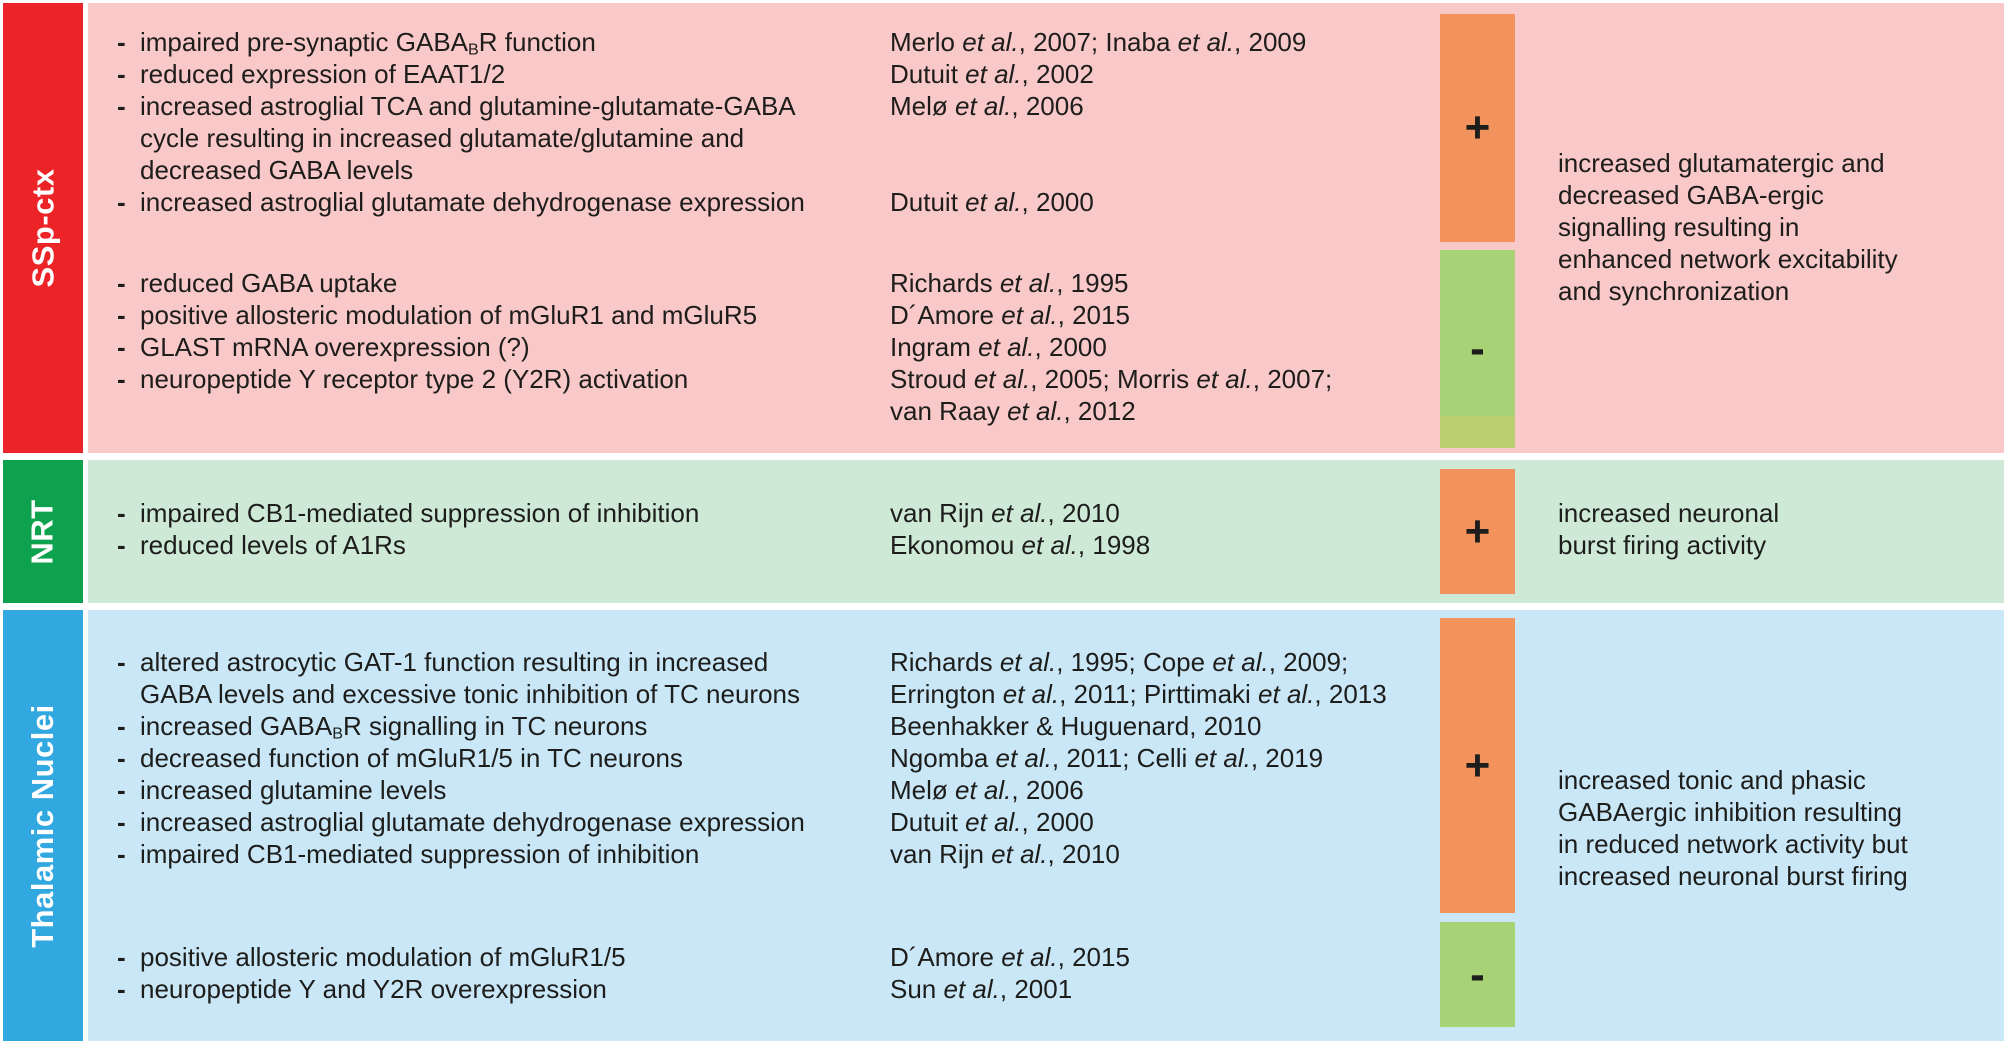 This screenshot has height=1044, width=2008. Describe the element at coordinates (1092, 283) in the screenshot. I see `text-segment: , 1995` at that location.